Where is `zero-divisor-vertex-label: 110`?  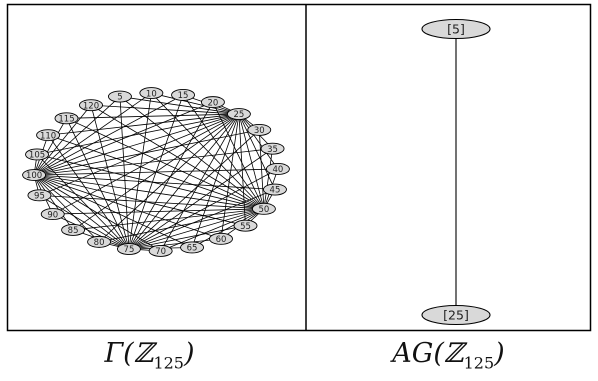
zero-divisor-vertex-label: 110 is located at coordinates (48, 136).